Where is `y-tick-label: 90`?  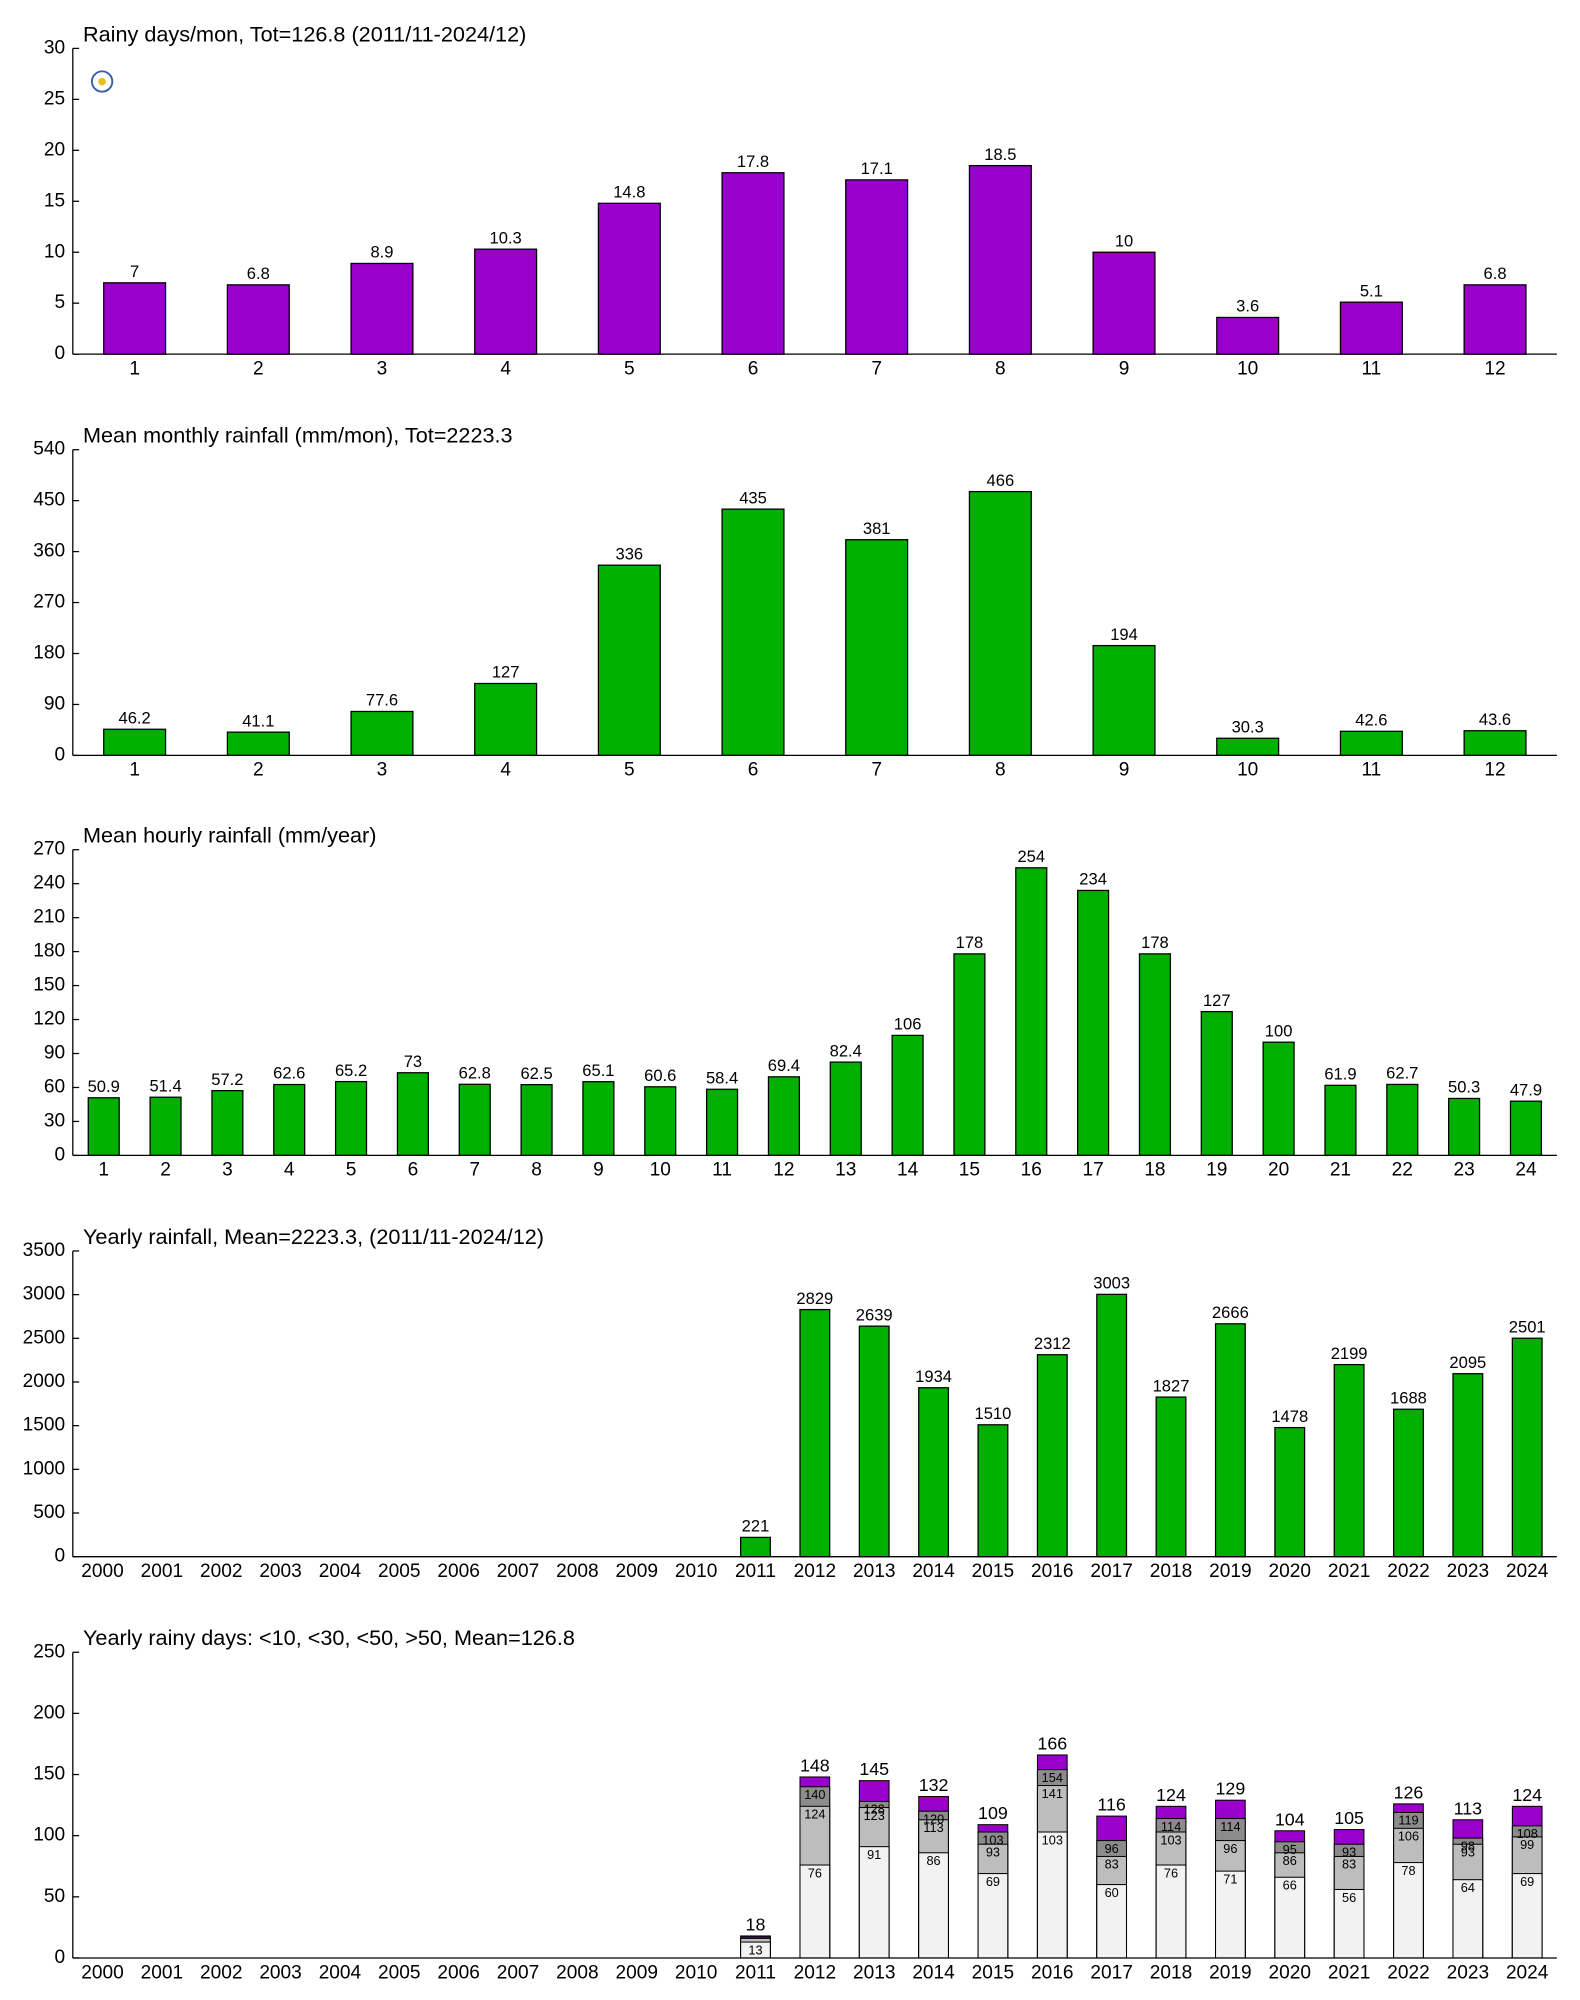 y-tick-label: 90 is located at coordinates (54, 704).